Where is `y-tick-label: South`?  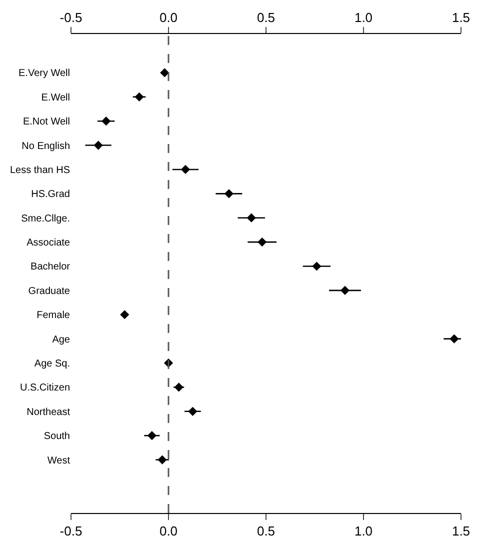
y-tick-label: South is located at coordinates (57, 436).